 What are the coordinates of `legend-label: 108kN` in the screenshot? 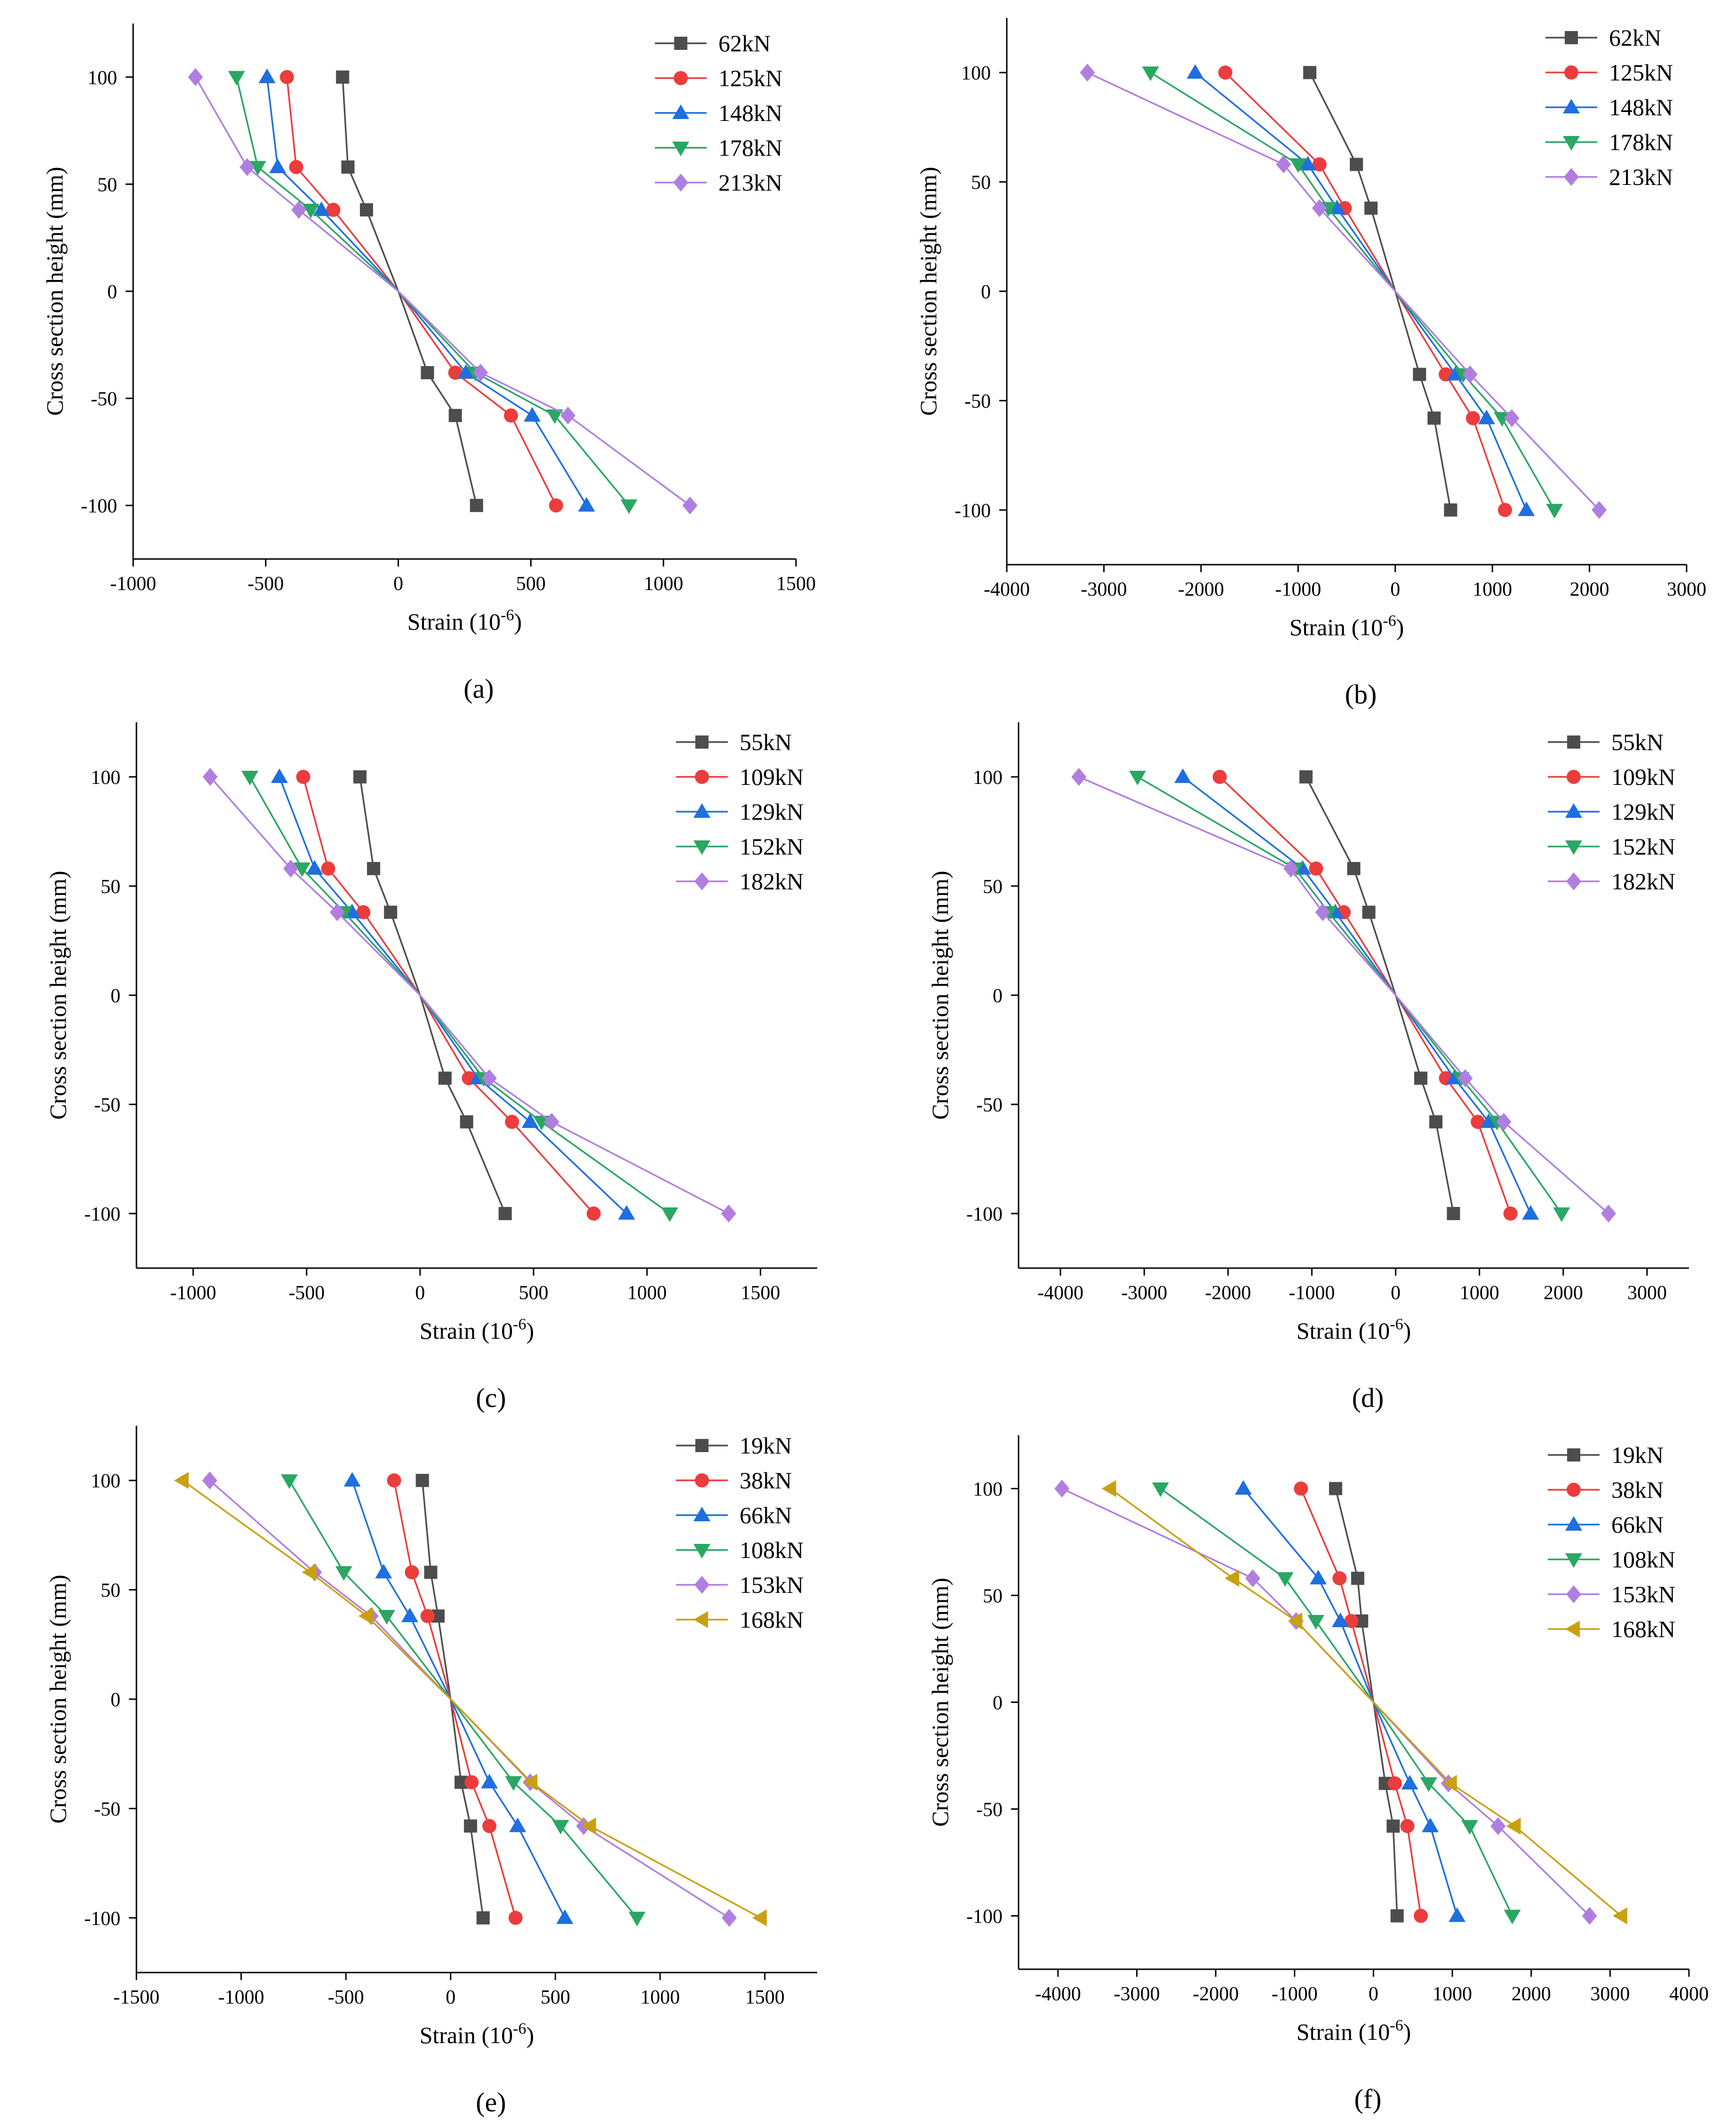 It's located at (1643, 1559).